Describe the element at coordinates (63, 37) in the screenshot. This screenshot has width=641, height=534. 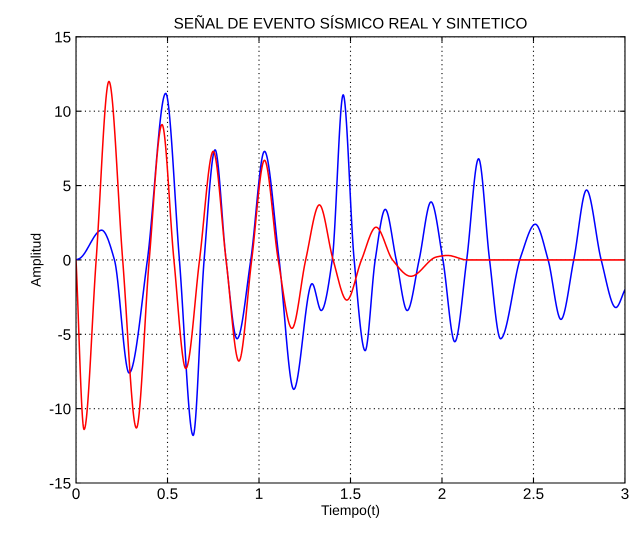
I see `y-tick-label: 15` at that location.